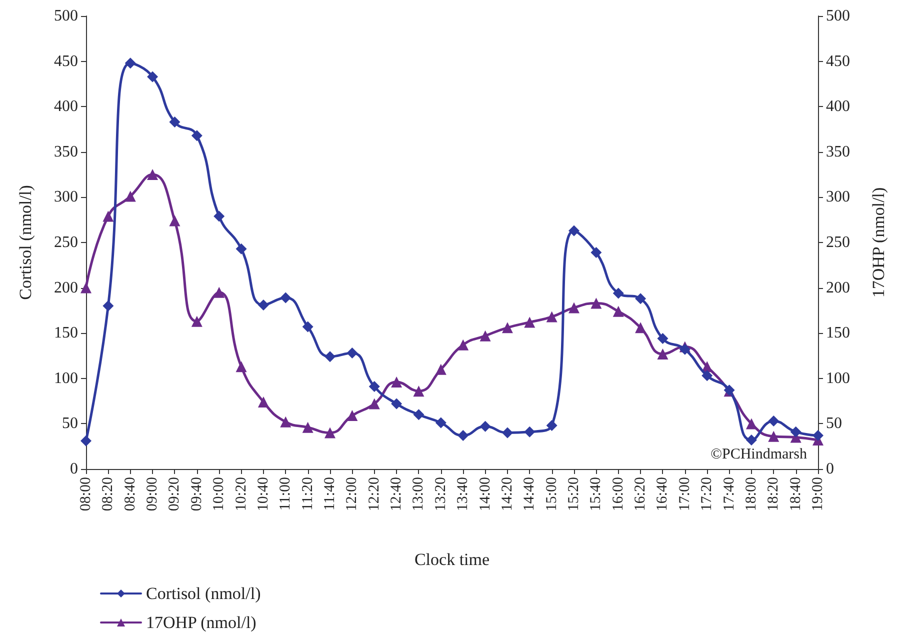 Image resolution: width=902 pixels, height=644 pixels. What do you see at coordinates (796, 494) in the screenshot?
I see `x-tick-label: 18:40` at bounding box center [796, 494].